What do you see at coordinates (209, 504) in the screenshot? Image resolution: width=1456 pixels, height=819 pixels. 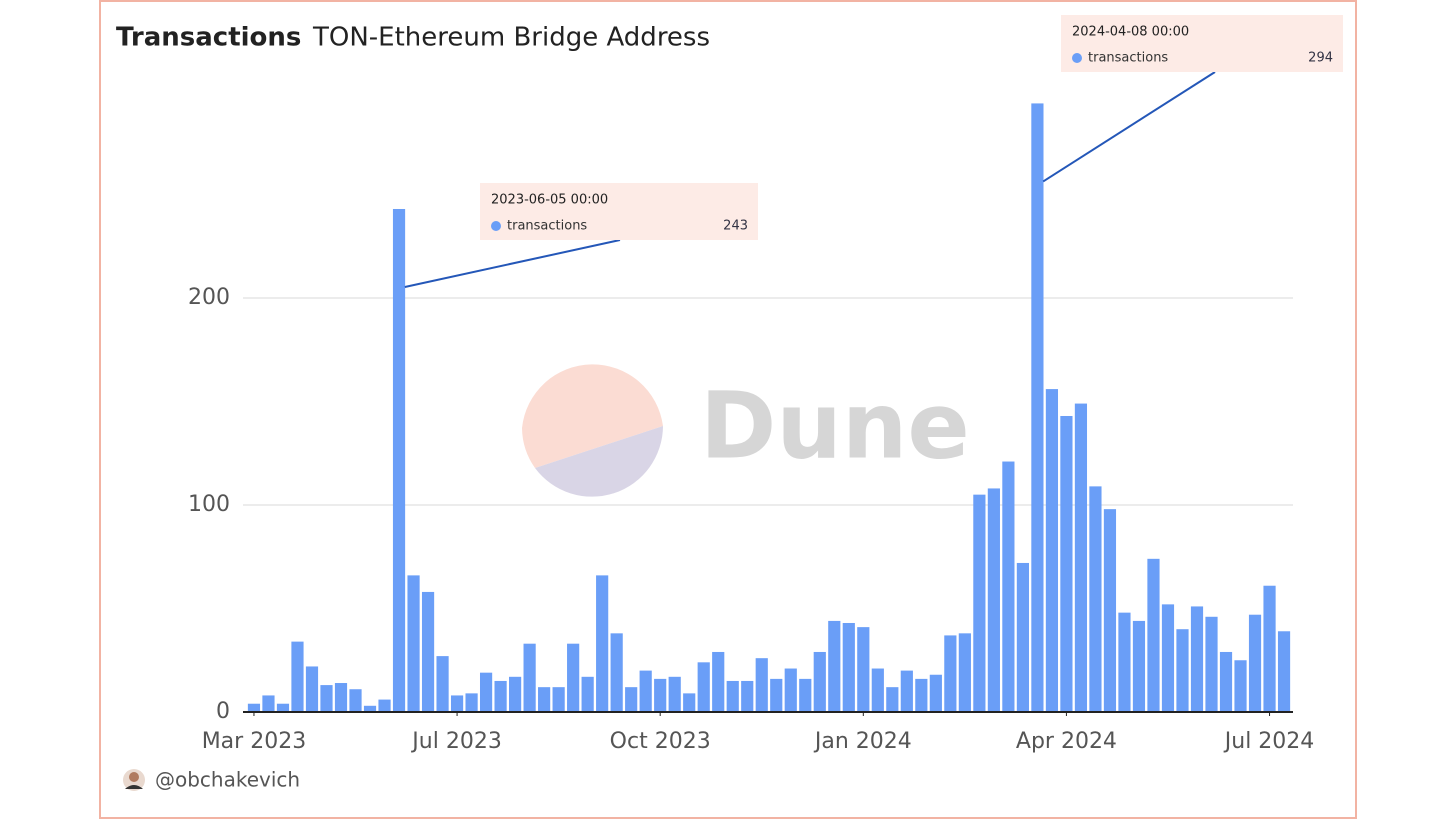 I see `y-tick-label: 100` at bounding box center [209, 504].